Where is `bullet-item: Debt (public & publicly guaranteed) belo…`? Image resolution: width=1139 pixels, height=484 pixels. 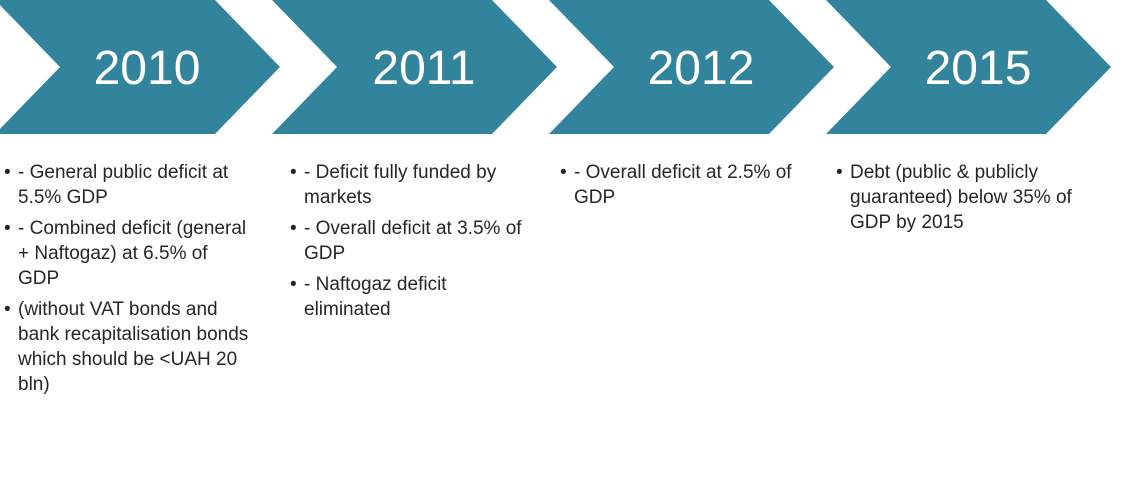 bullet-item: Debt (public & publicly guaranteed) belo… is located at coordinates (976, 197).